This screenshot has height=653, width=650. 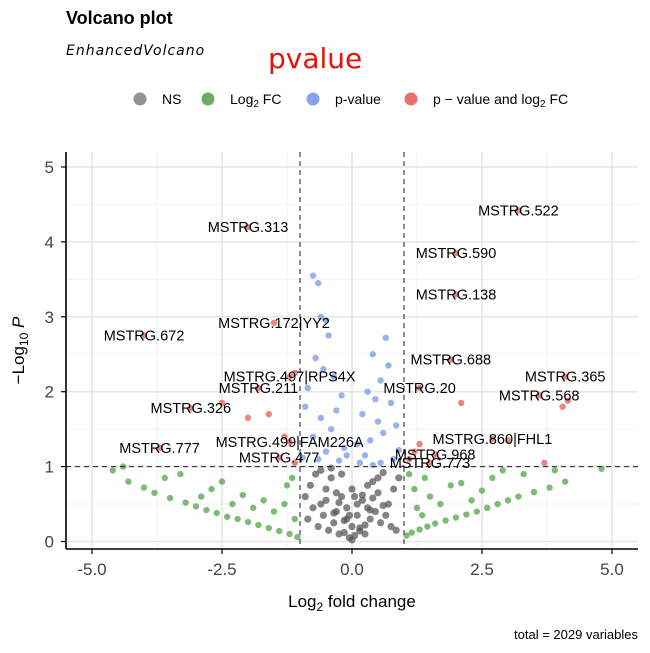 What do you see at coordinates (482, 569) in the screenshot?
I see `x-tick-label: 2.5` at bounding box center [482, 569].